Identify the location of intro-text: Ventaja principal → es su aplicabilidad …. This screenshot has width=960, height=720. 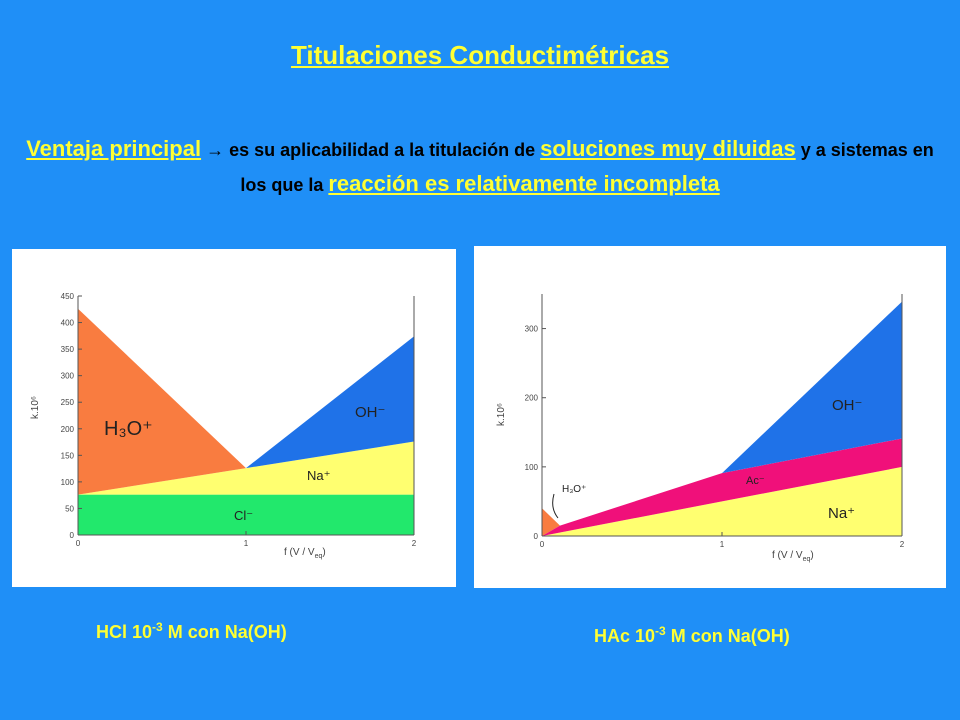
(480, 167).